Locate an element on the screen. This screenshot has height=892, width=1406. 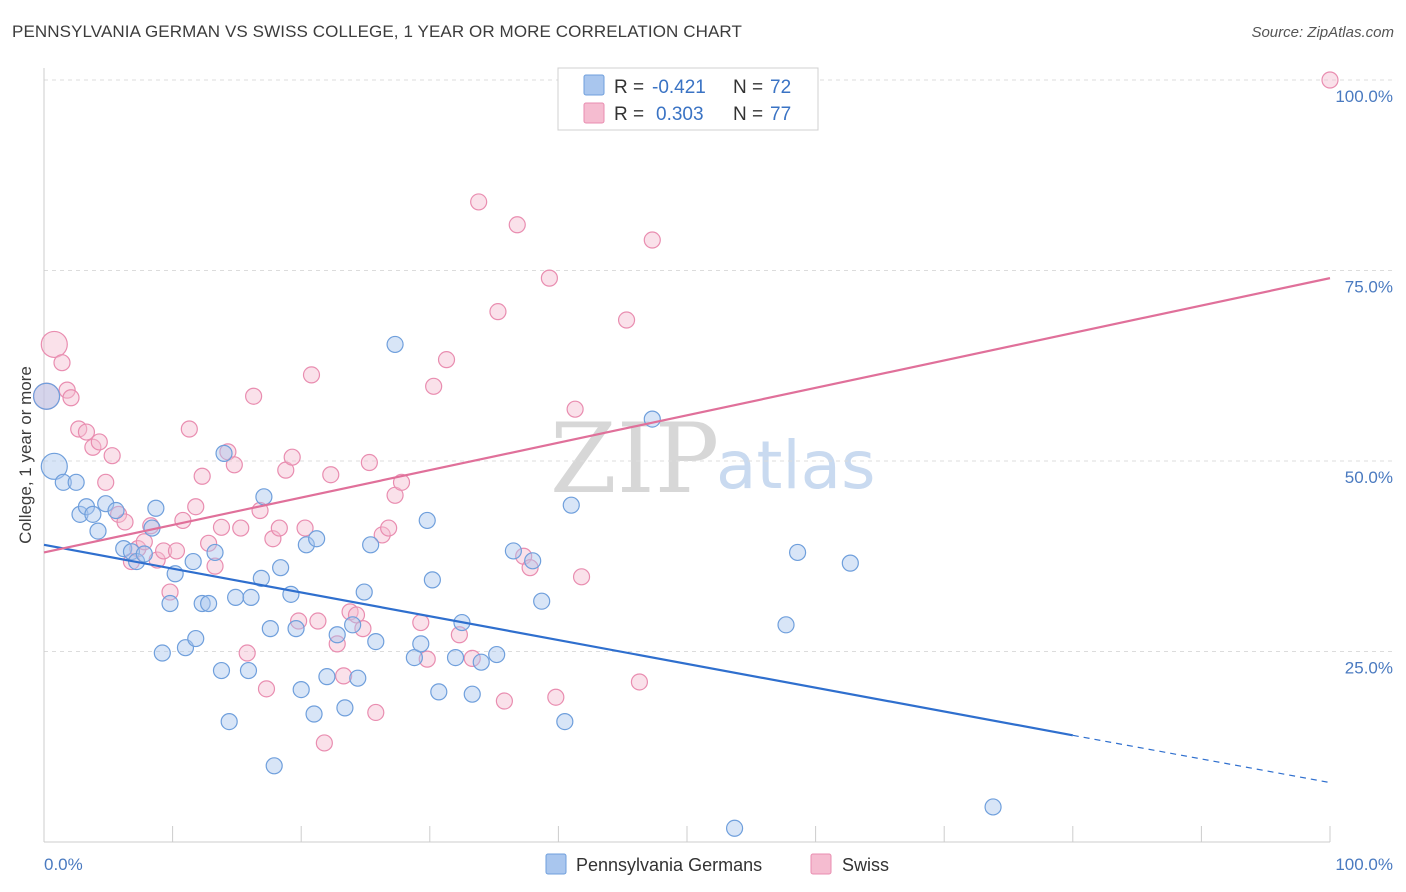
legend-swatch-blue is located at coordinates (594, 85).